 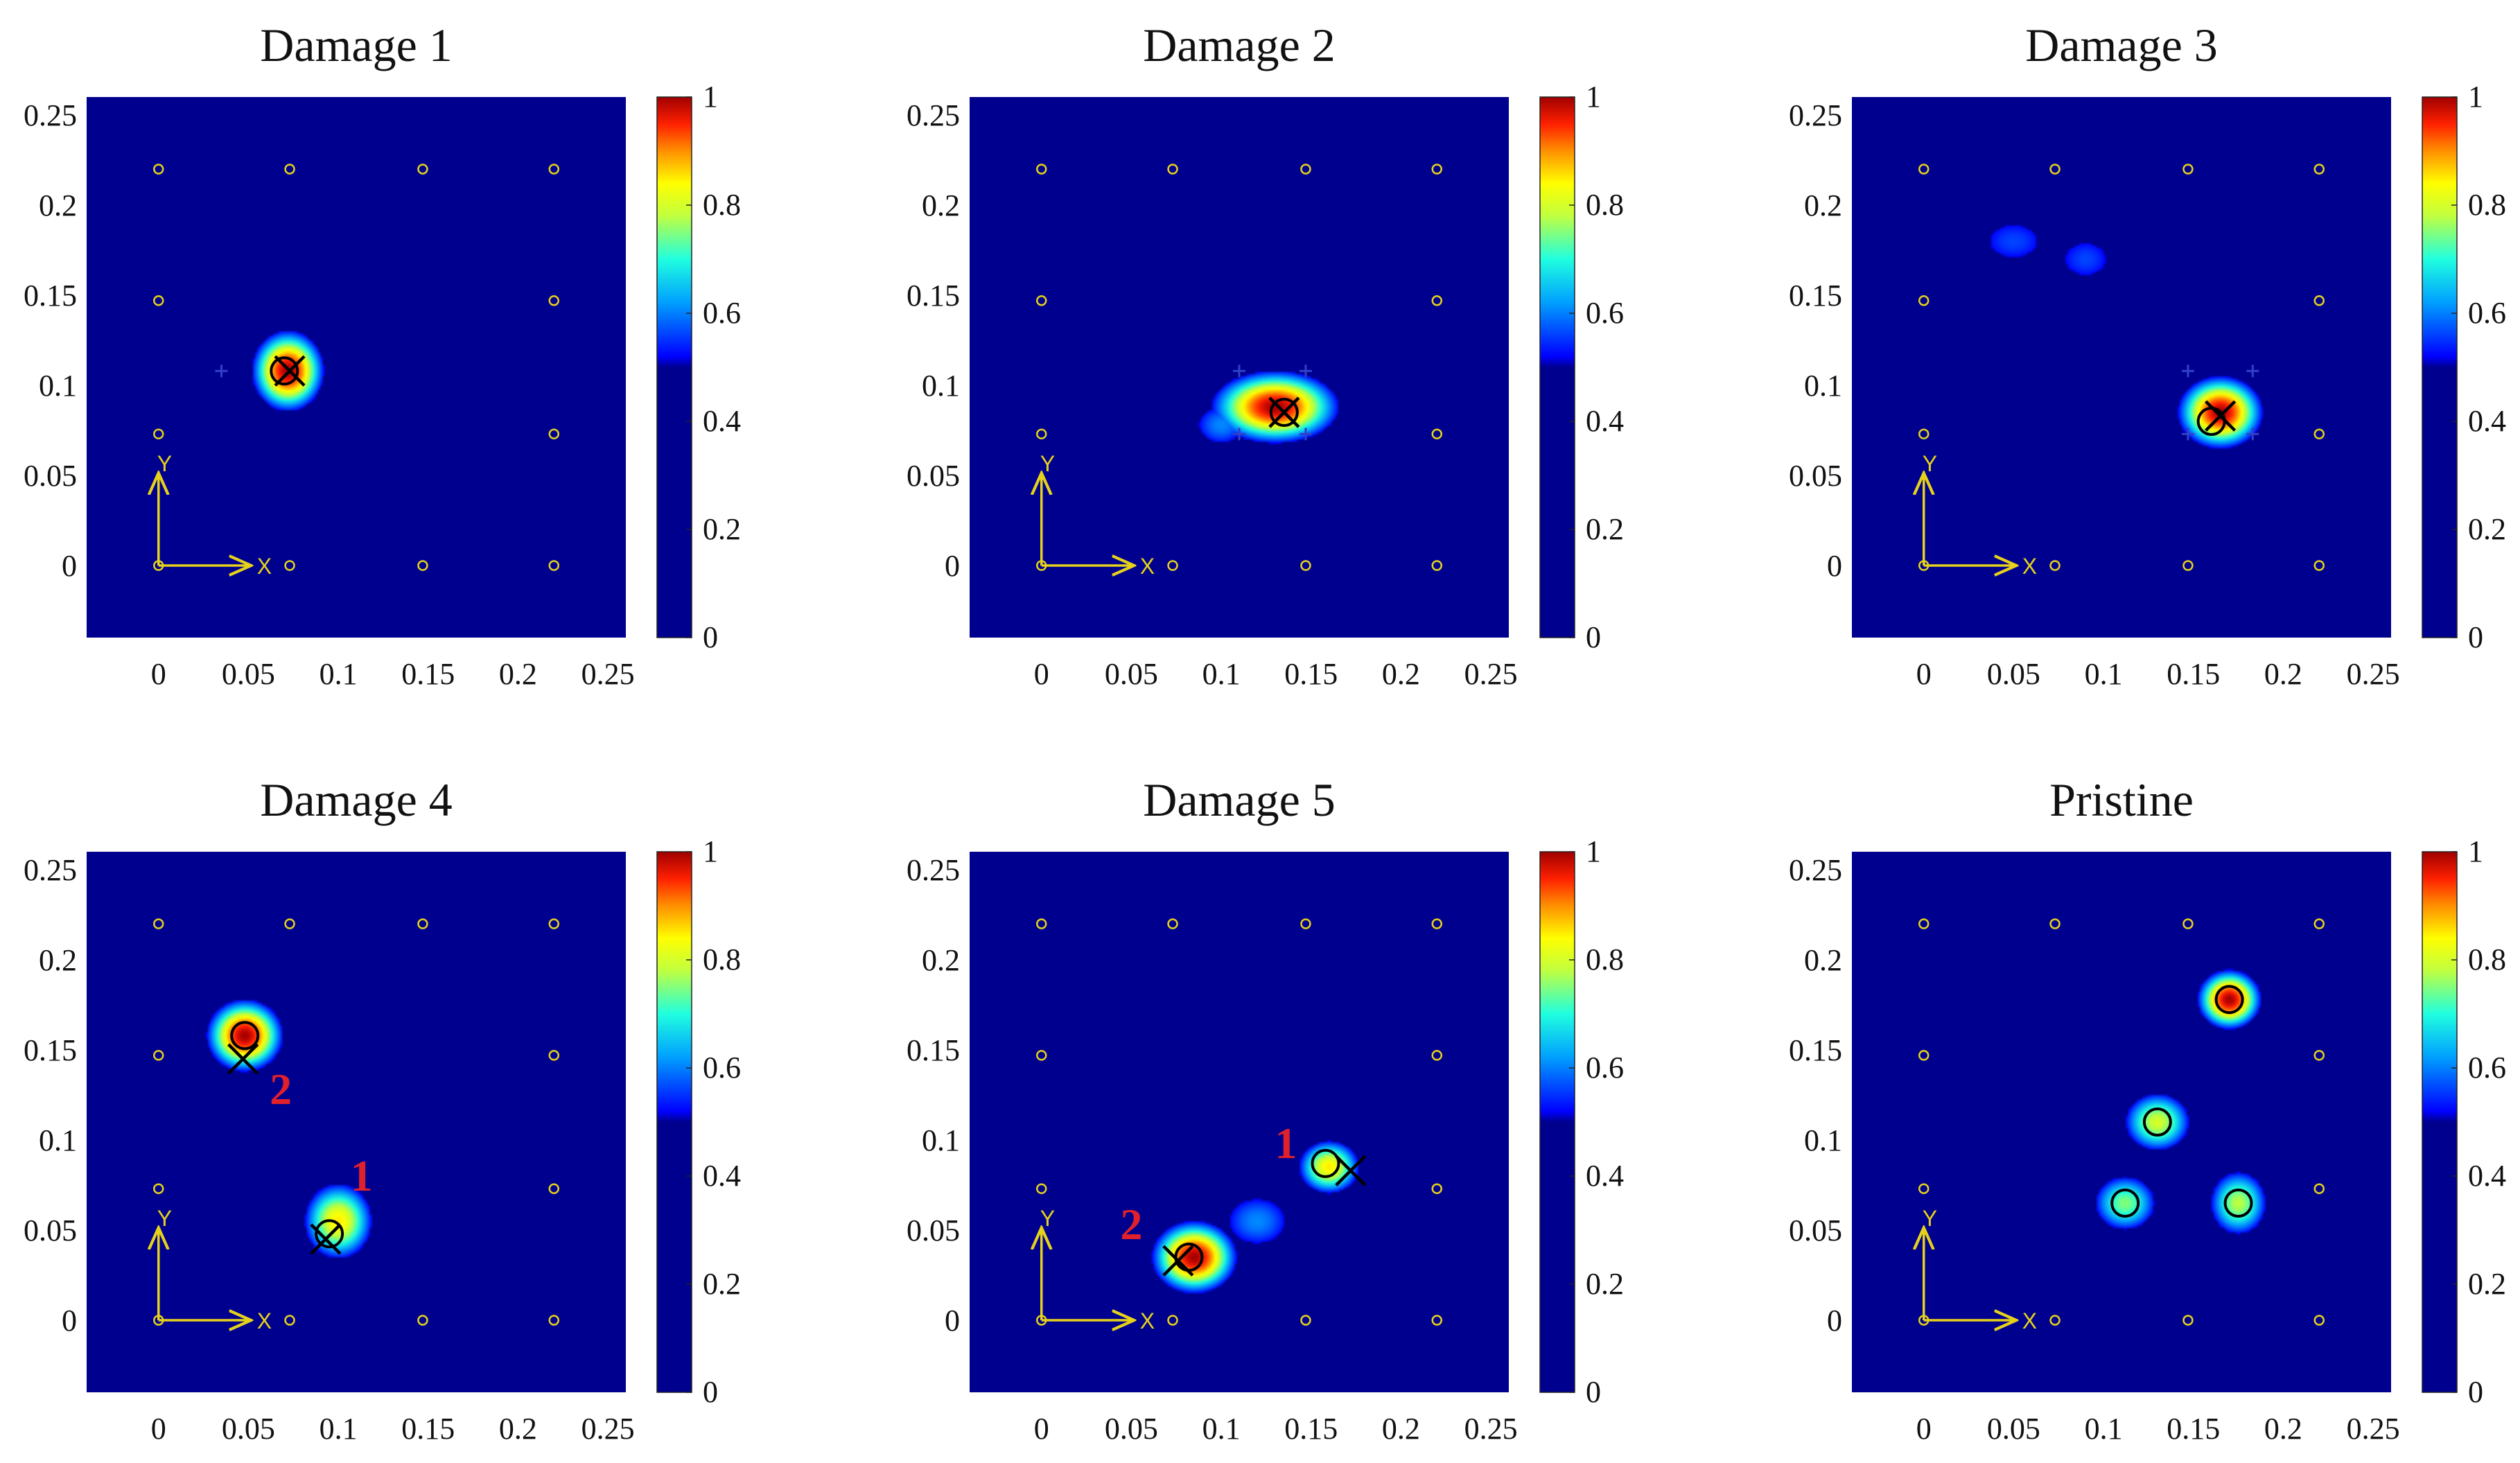 What do you see at coordinates (2487, 205) in the screenshot?
I see `colorbar-tick-label: 0.8` at bounding box center [2487, 205].